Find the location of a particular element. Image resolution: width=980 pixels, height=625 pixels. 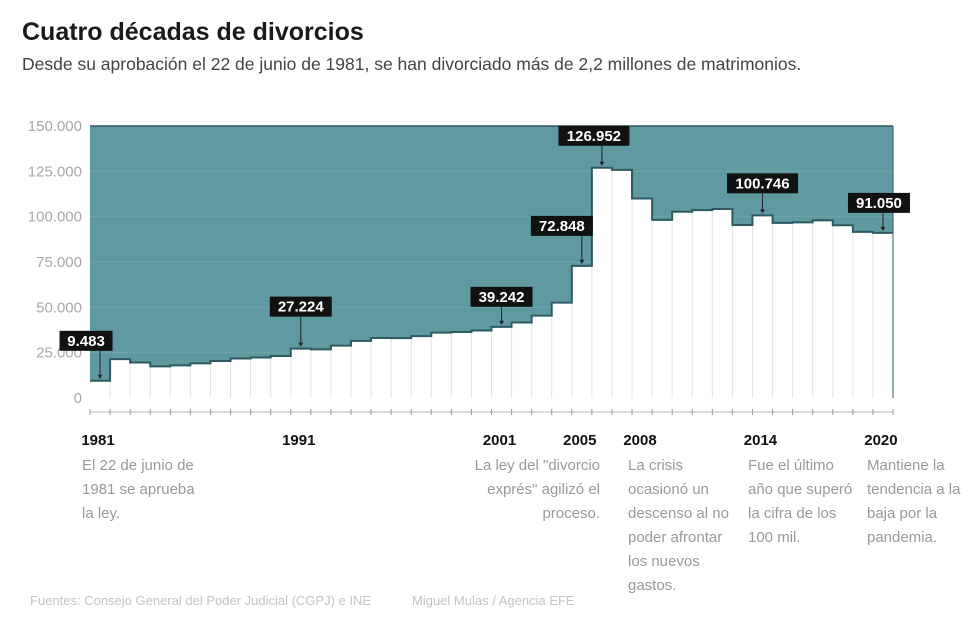

data-step-1983 is located at coordinates (140, 362).